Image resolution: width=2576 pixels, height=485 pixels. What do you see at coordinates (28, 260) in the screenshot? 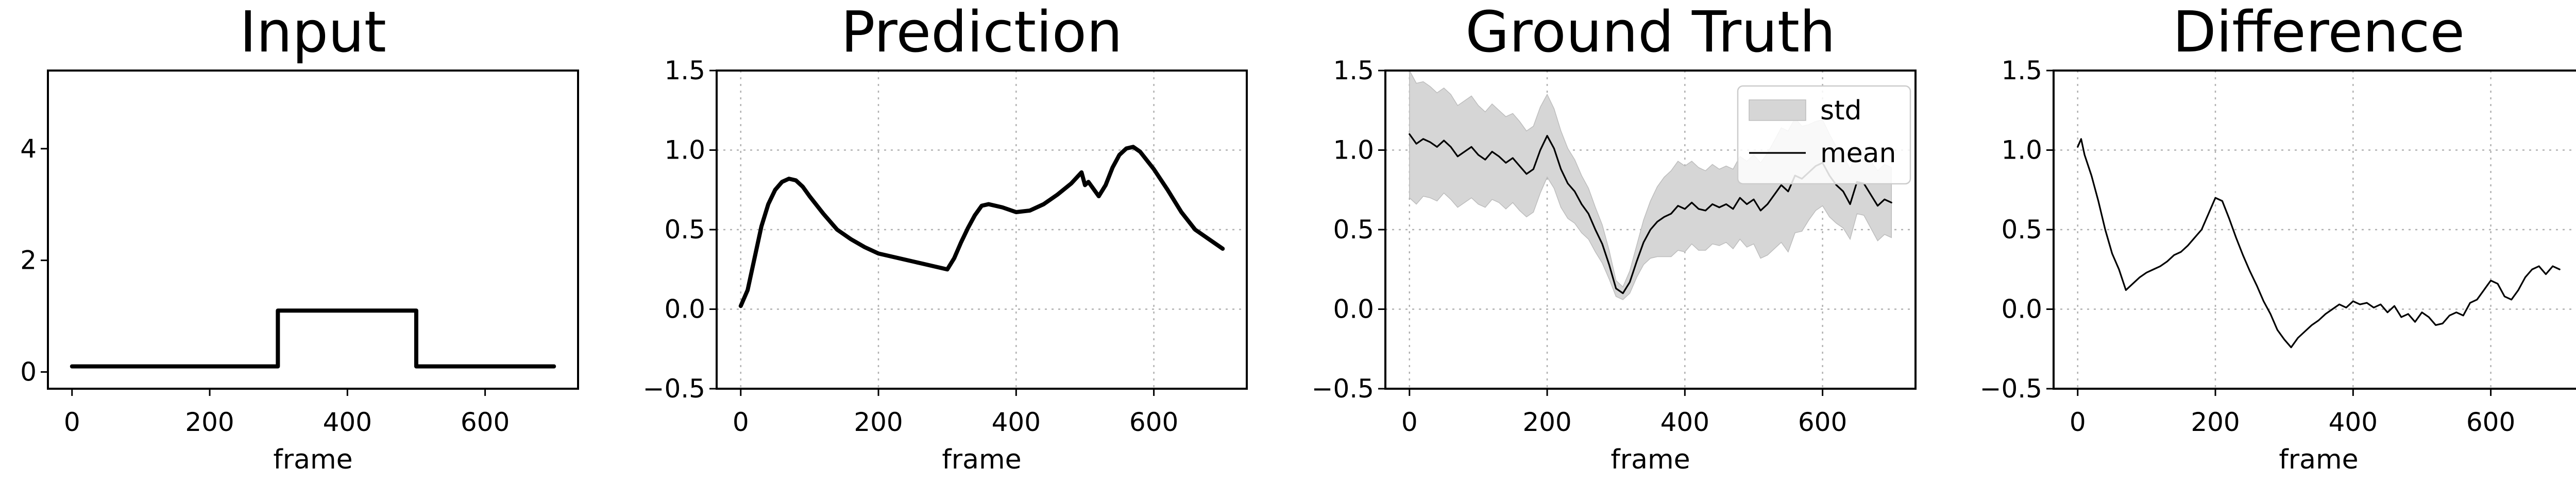
I see `y-tick-label: 2` at bounding box center [28, 260].